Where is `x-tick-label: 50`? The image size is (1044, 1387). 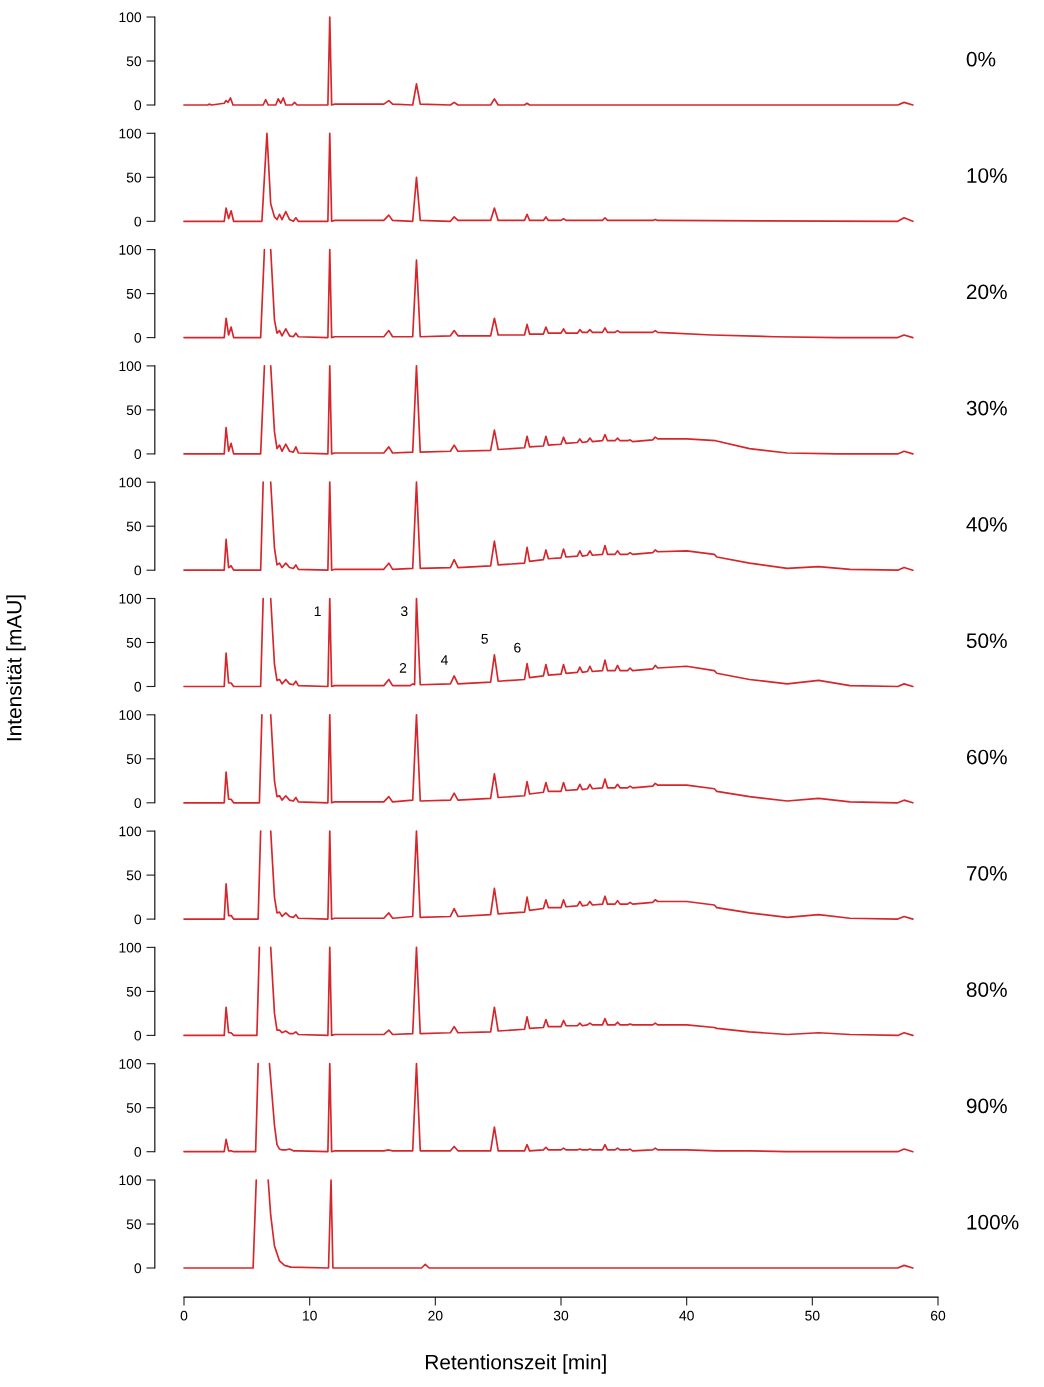
x-tick-label: 50 is located at coordinates (812, 1315).